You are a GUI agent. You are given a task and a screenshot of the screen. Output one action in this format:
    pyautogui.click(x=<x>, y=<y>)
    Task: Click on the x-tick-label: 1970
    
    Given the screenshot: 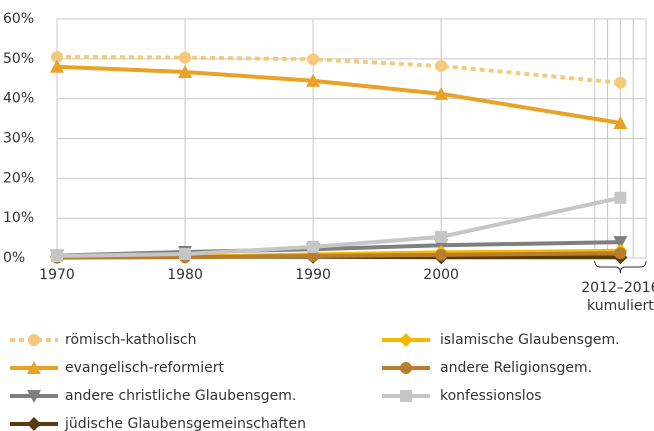 What is the action you would take?
    pyautogui.click(x=57, y=275)
    